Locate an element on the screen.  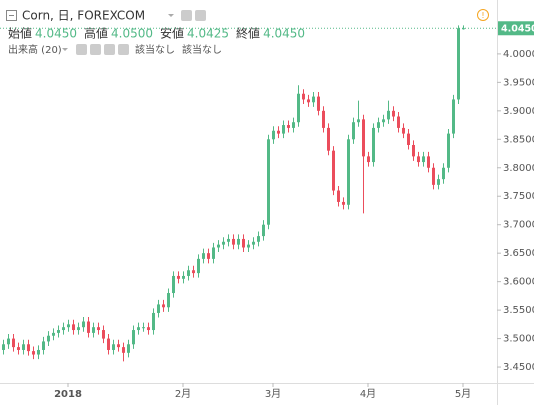
y-tick-label: 3.6000 is located at coordinates (518, 282).